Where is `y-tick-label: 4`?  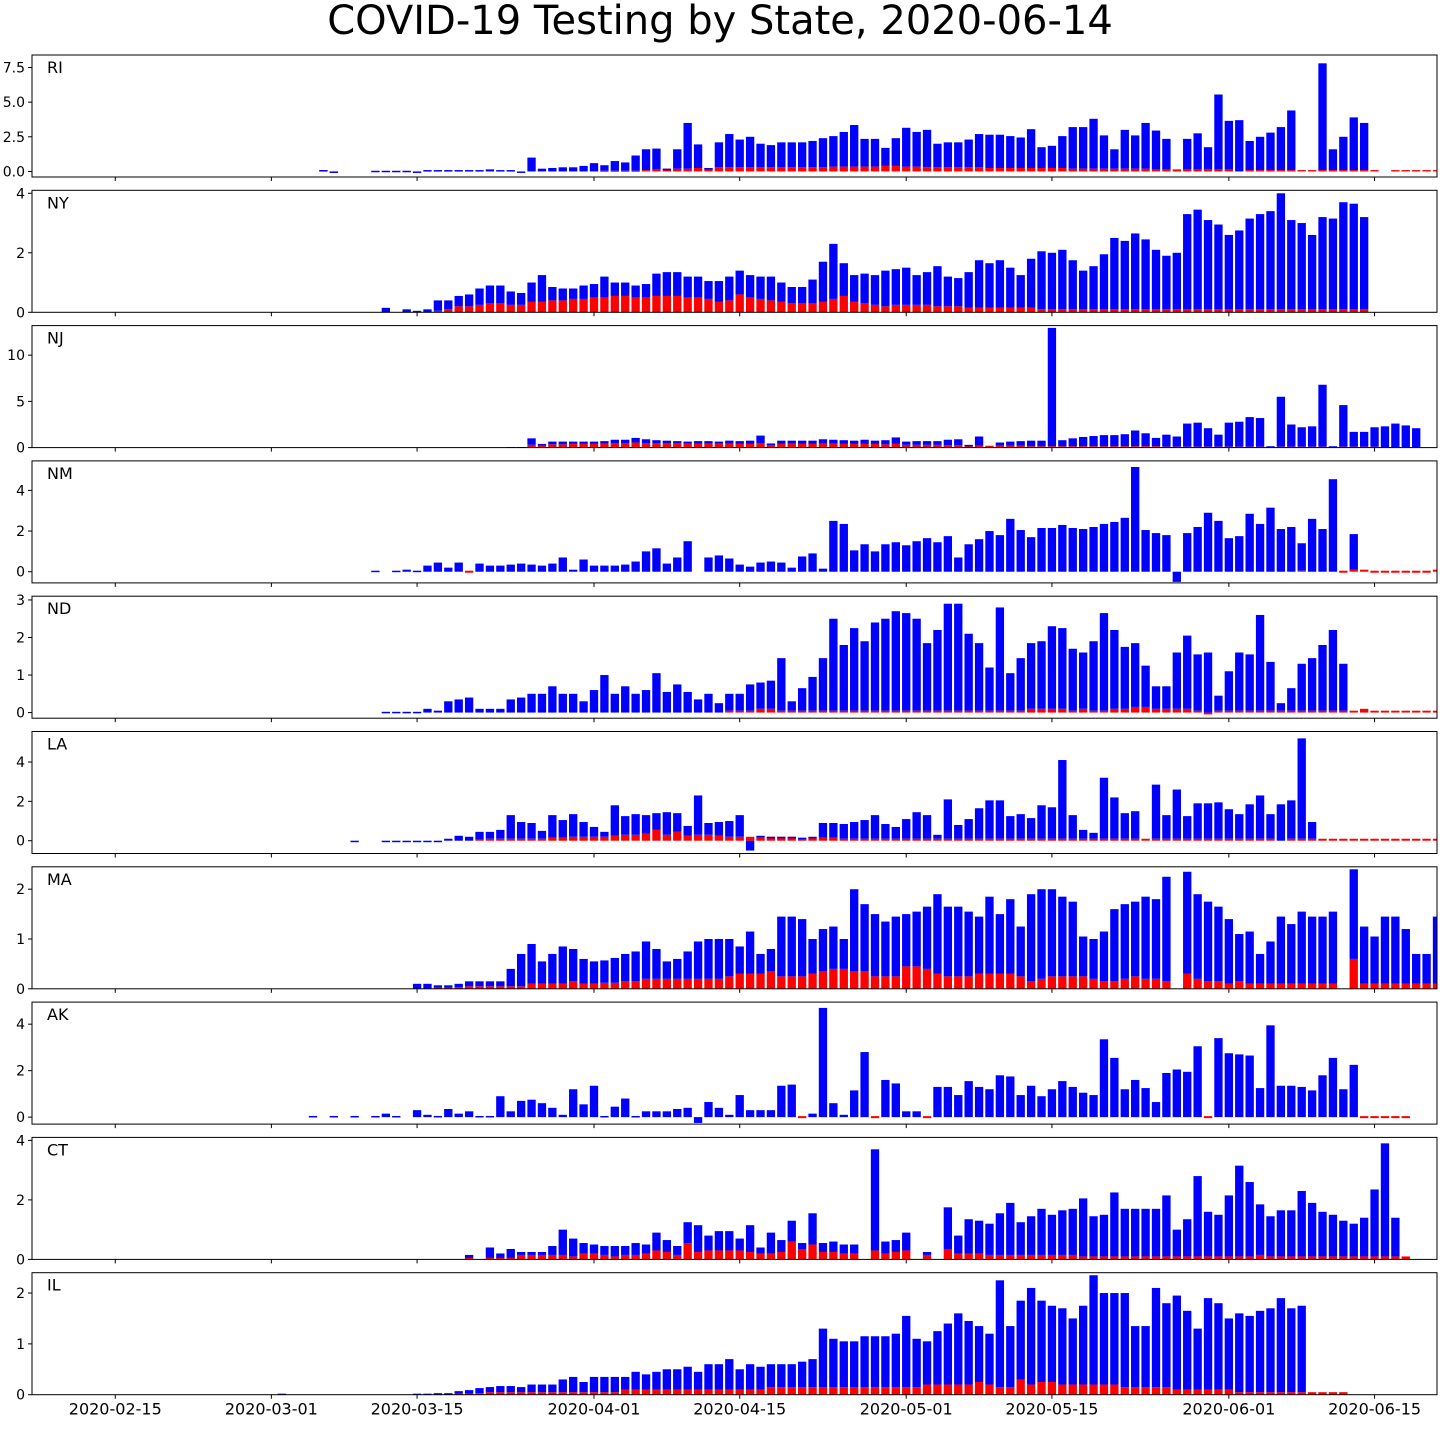
y-tick-label: 4 is located at coordinates (20, 491).